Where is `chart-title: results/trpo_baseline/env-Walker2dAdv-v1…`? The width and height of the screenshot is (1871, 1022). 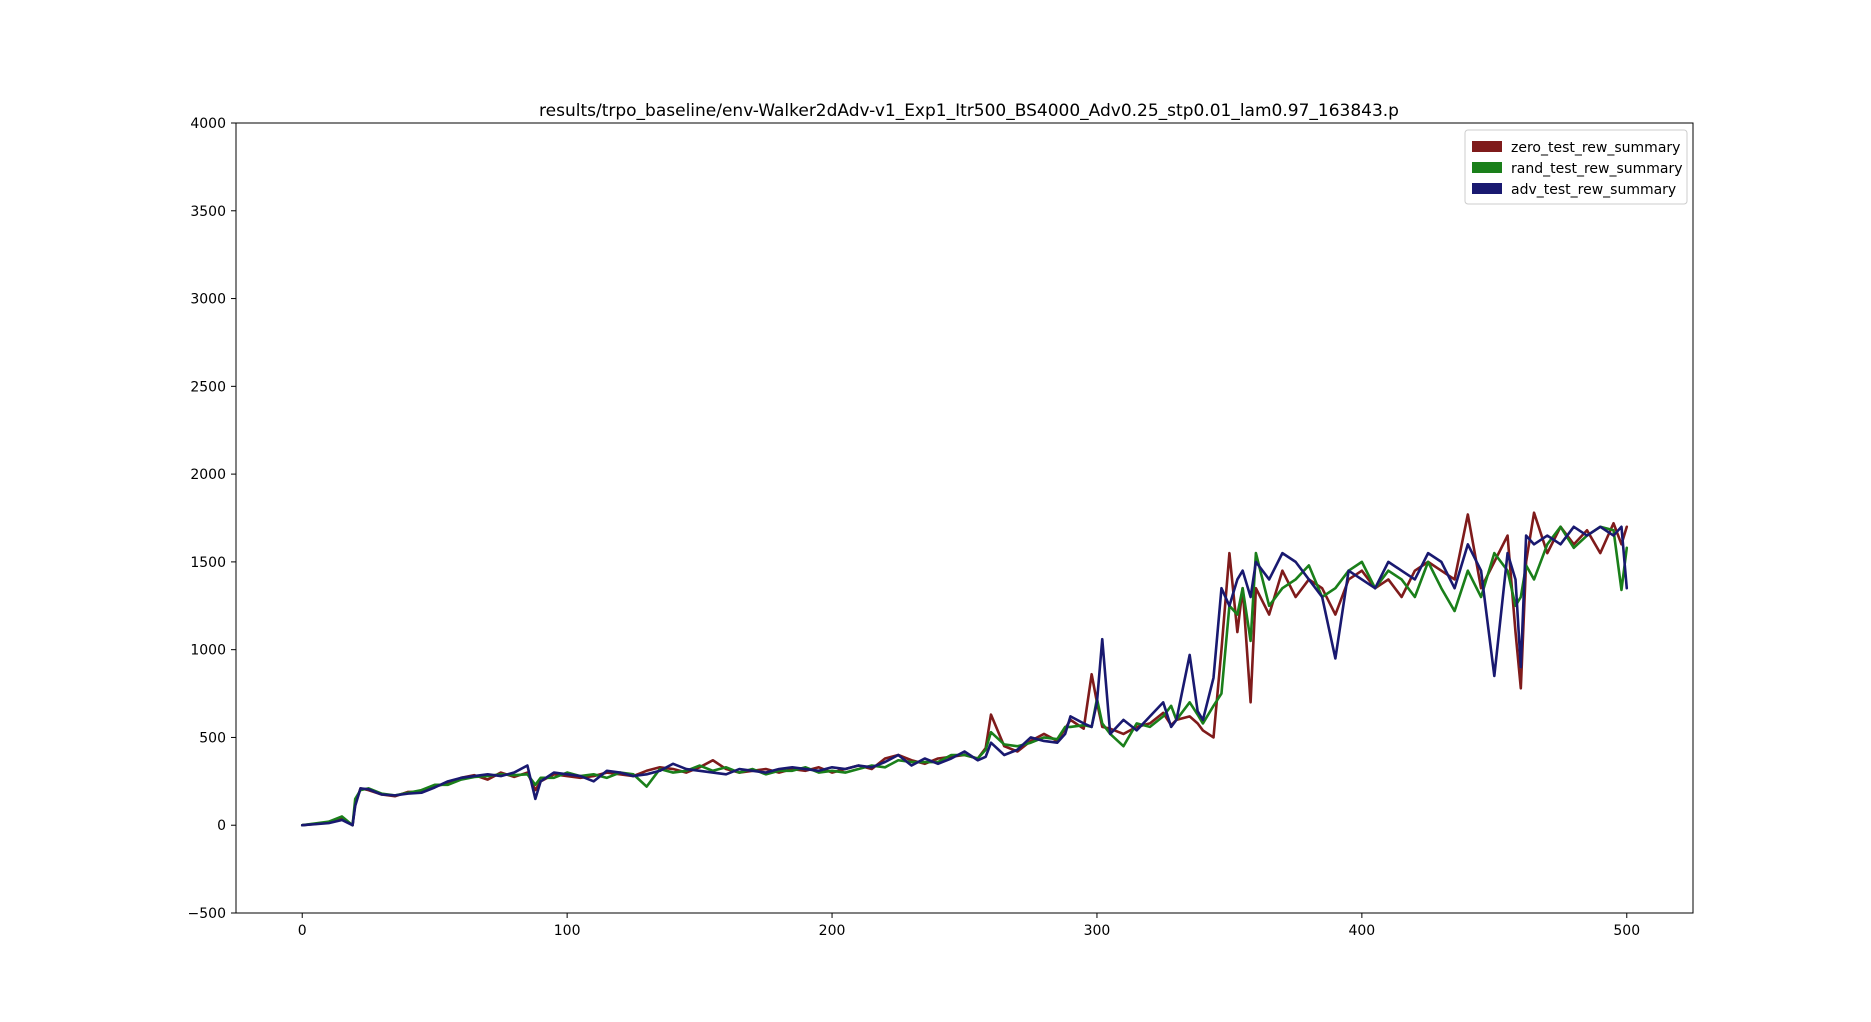
chart-title: results/trpo_baseline/env-Walker2dAdv-v1… is located at coordinates (969, 111).